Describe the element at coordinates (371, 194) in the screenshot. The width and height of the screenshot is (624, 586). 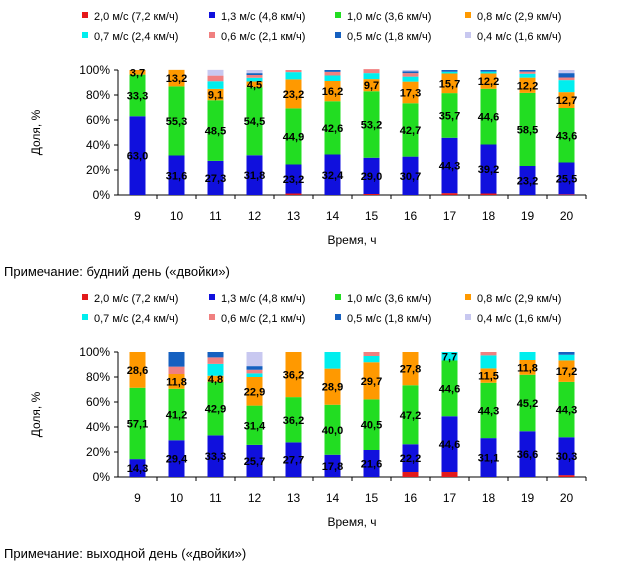
I see `chart1-bar-15-s1` at that location.